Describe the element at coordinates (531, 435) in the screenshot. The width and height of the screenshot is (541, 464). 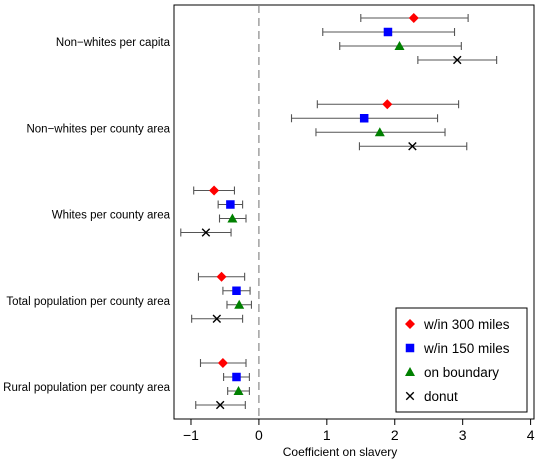
I see `x-tick-label: 4` at that location.